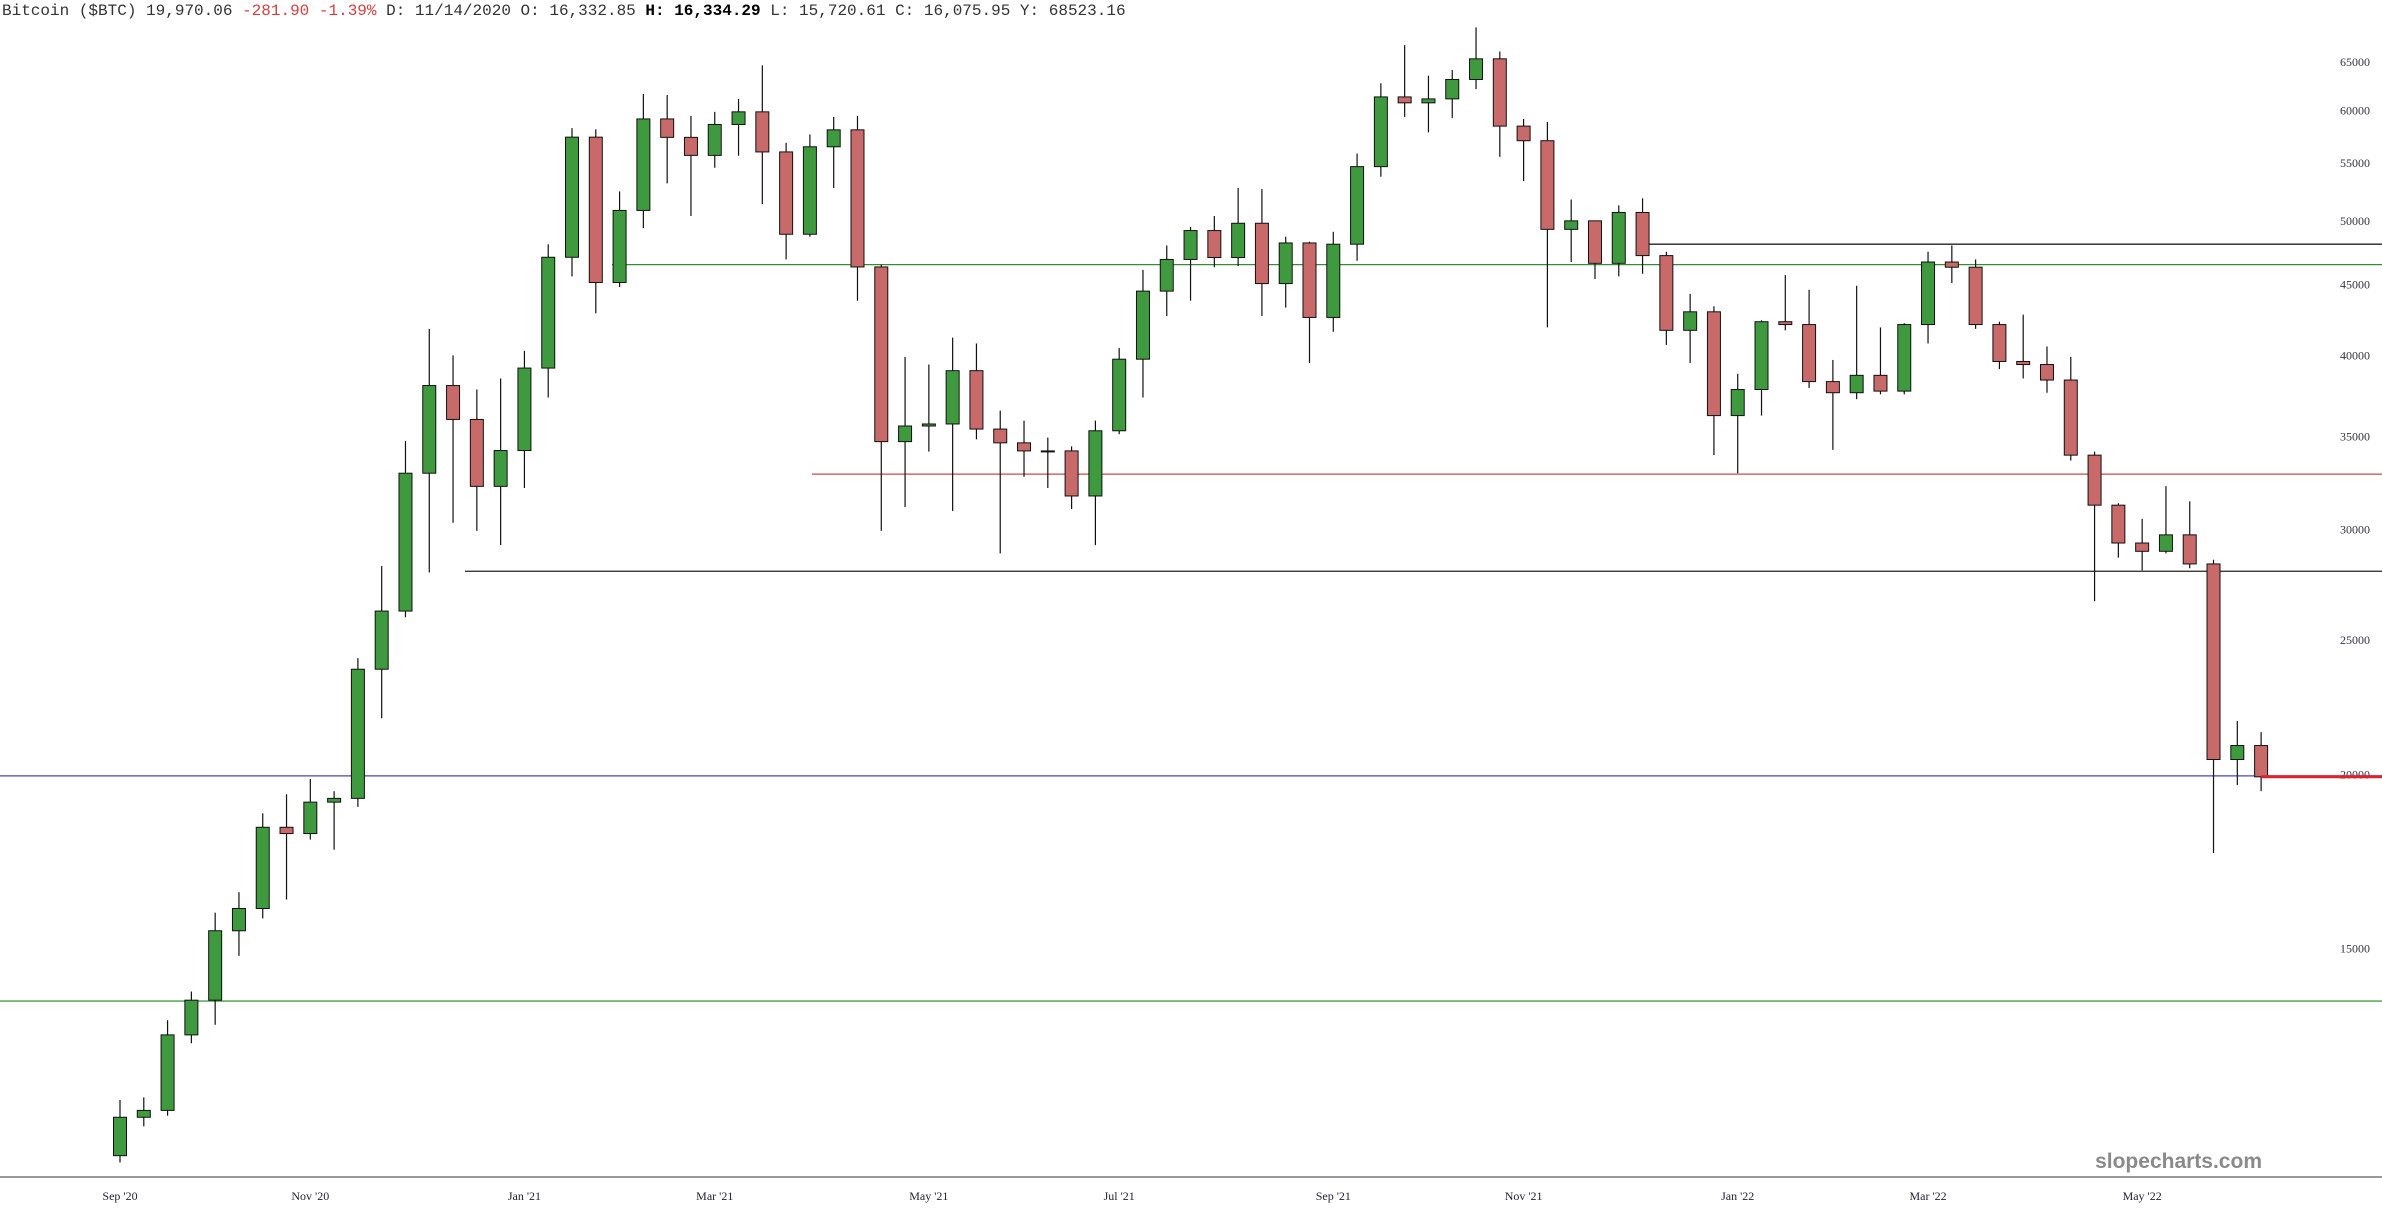  What do you see at coordinates (2355, 949) in the screenshot?
I see `y-tick-label: 15000` at bounding box center [2355, 949].